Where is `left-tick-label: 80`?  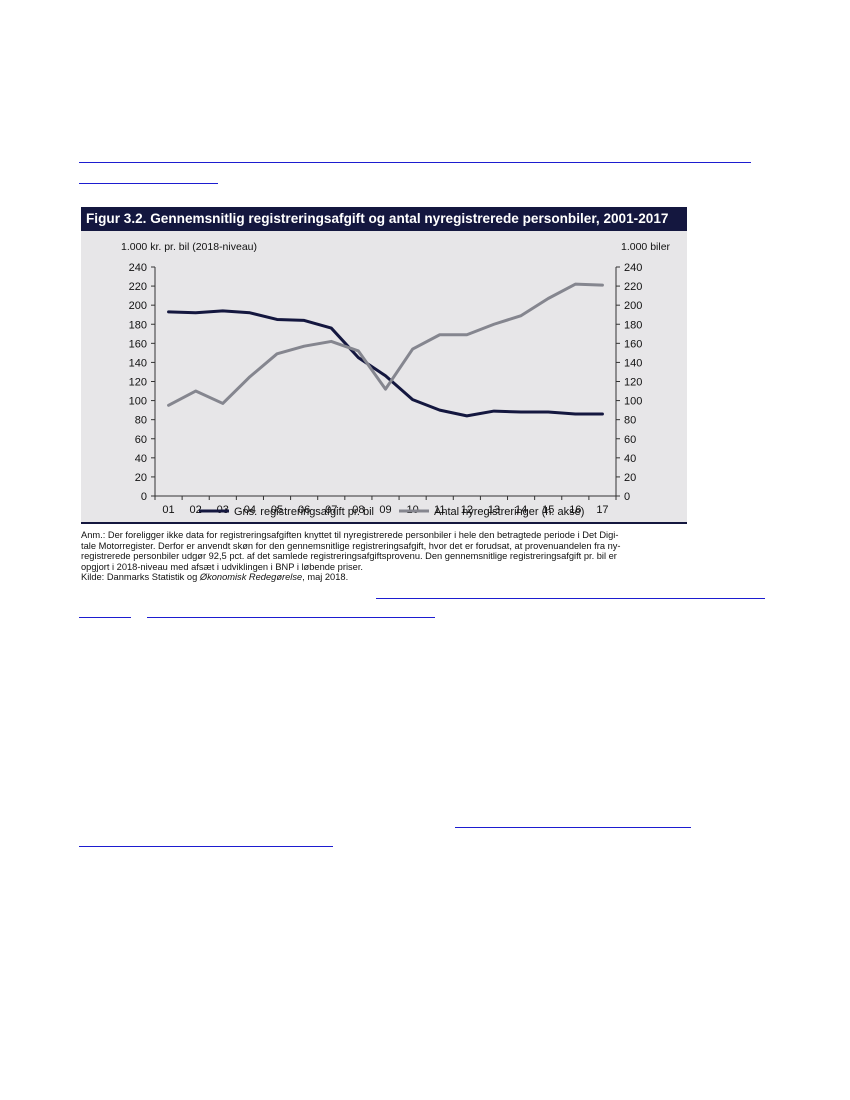 left-tick-label: 80 is located at coordinates (141, 421).